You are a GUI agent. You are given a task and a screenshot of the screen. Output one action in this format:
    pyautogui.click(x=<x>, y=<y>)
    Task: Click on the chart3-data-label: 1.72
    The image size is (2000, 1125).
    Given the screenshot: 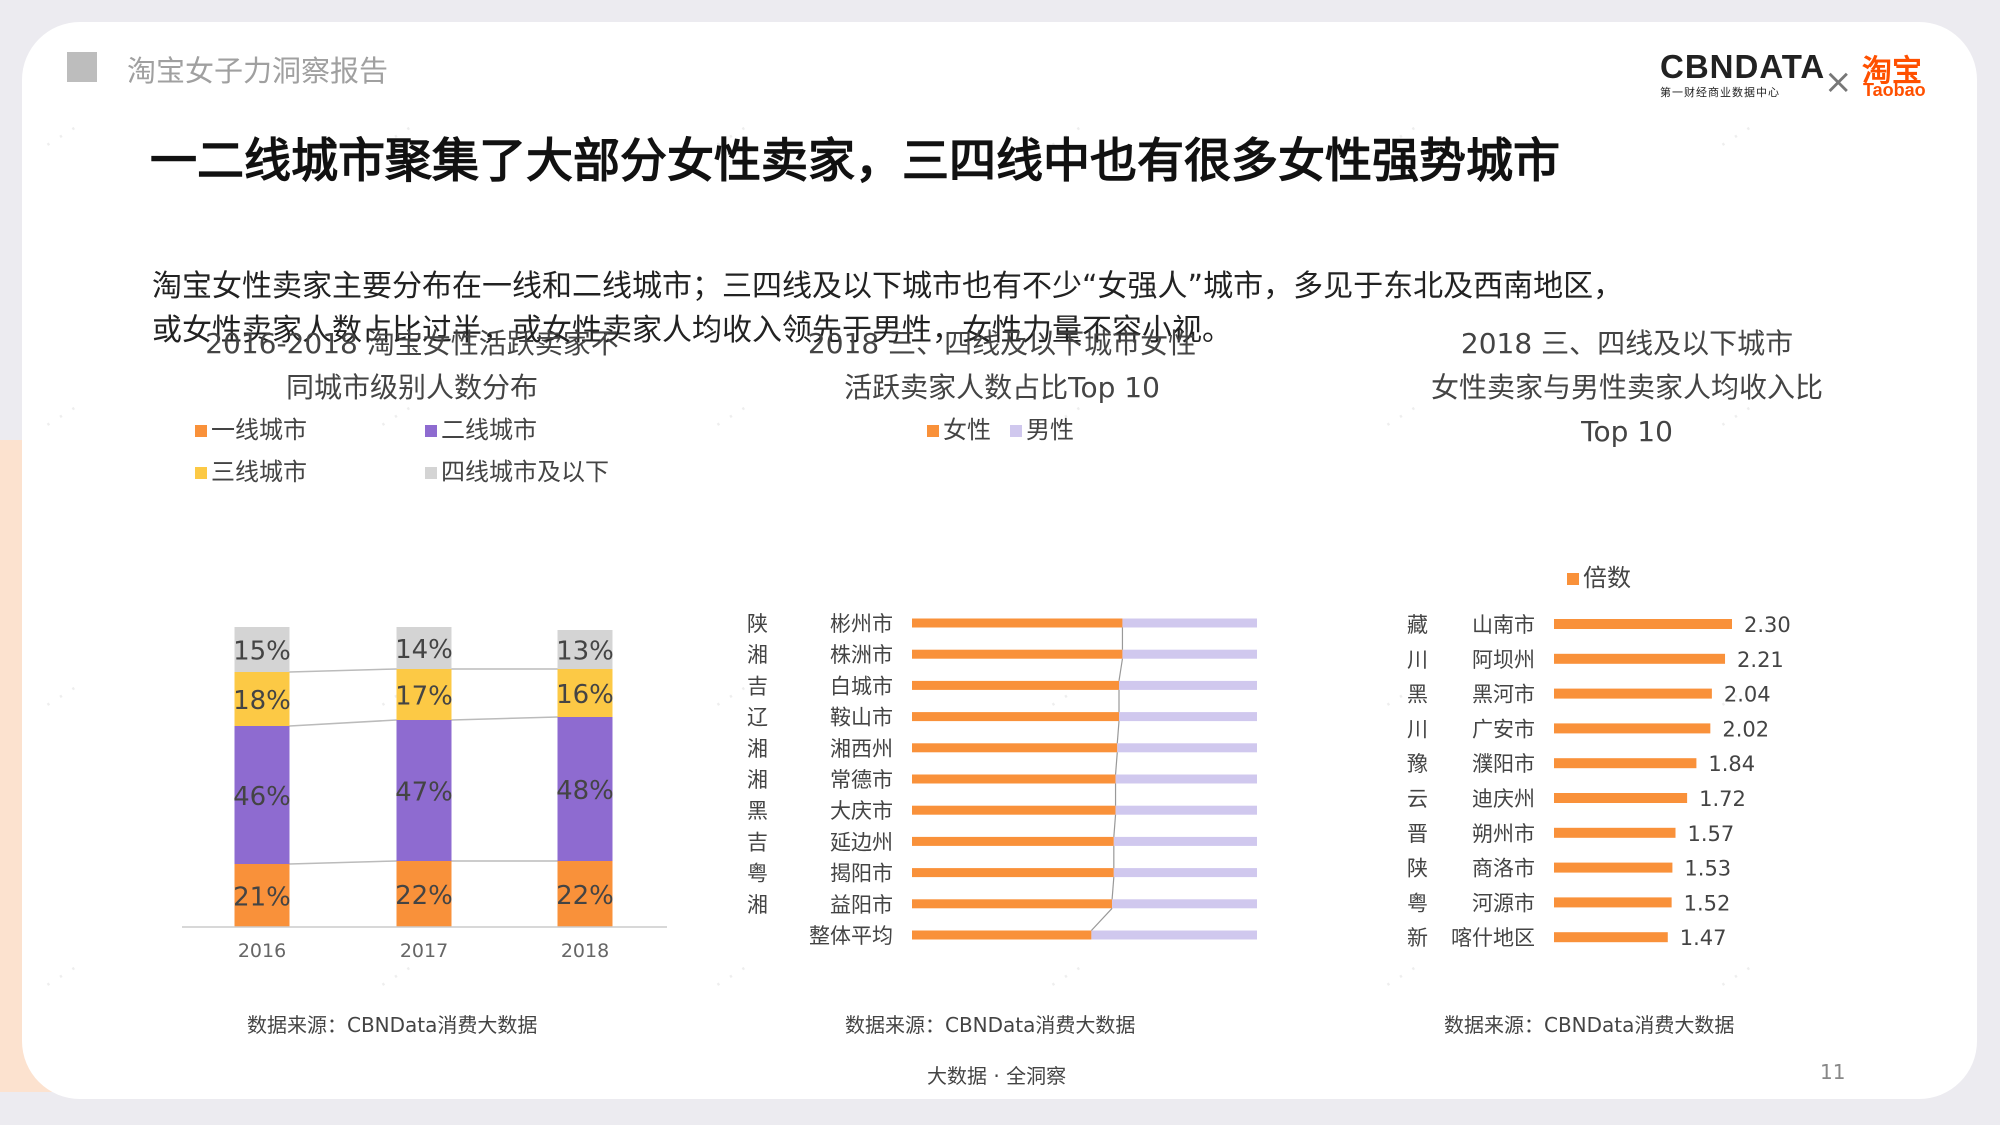 What is the action you would take?
    pyautogui.click(x=1722, y=799)
    